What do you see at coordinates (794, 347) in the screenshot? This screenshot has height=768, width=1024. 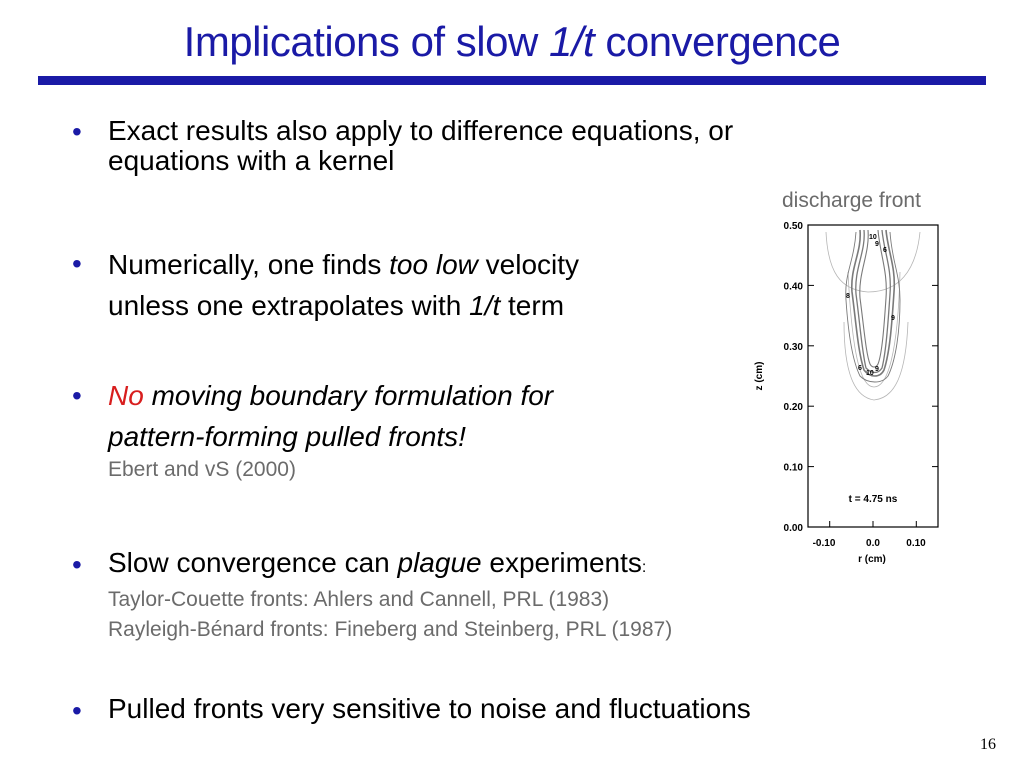 I see `y-tick-label: 0.30` at bounding box center [794, 347].